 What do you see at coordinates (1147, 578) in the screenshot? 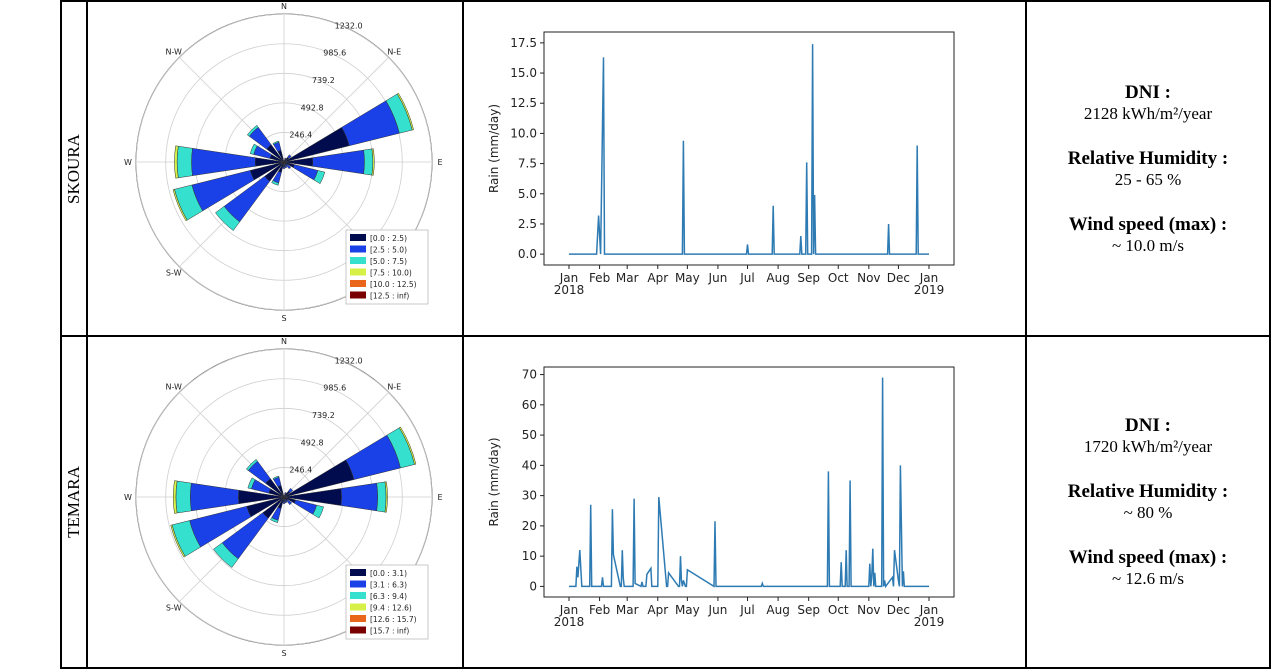
I see `wind-speed-value: ~ 12.6 m/s` at bounding box center [1147, 578].